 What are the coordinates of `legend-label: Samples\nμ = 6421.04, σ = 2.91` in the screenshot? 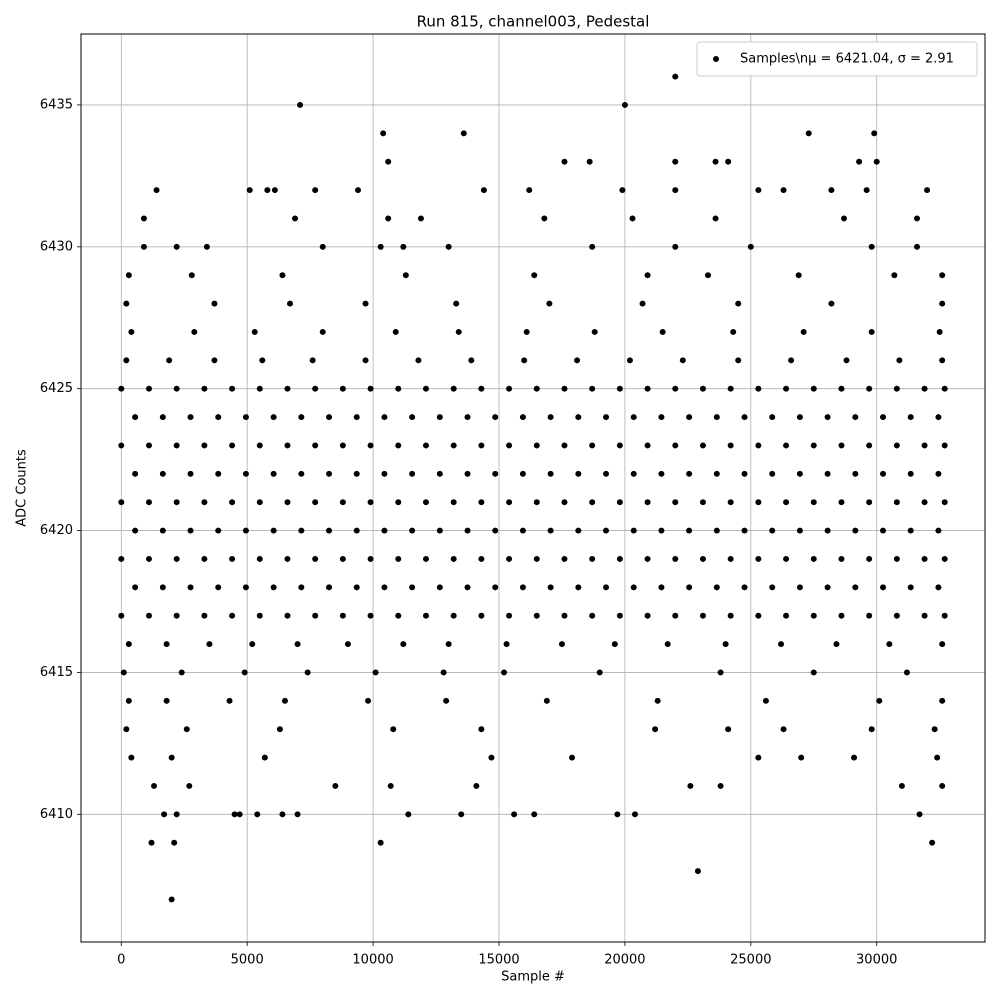 It's located at (847, 59).